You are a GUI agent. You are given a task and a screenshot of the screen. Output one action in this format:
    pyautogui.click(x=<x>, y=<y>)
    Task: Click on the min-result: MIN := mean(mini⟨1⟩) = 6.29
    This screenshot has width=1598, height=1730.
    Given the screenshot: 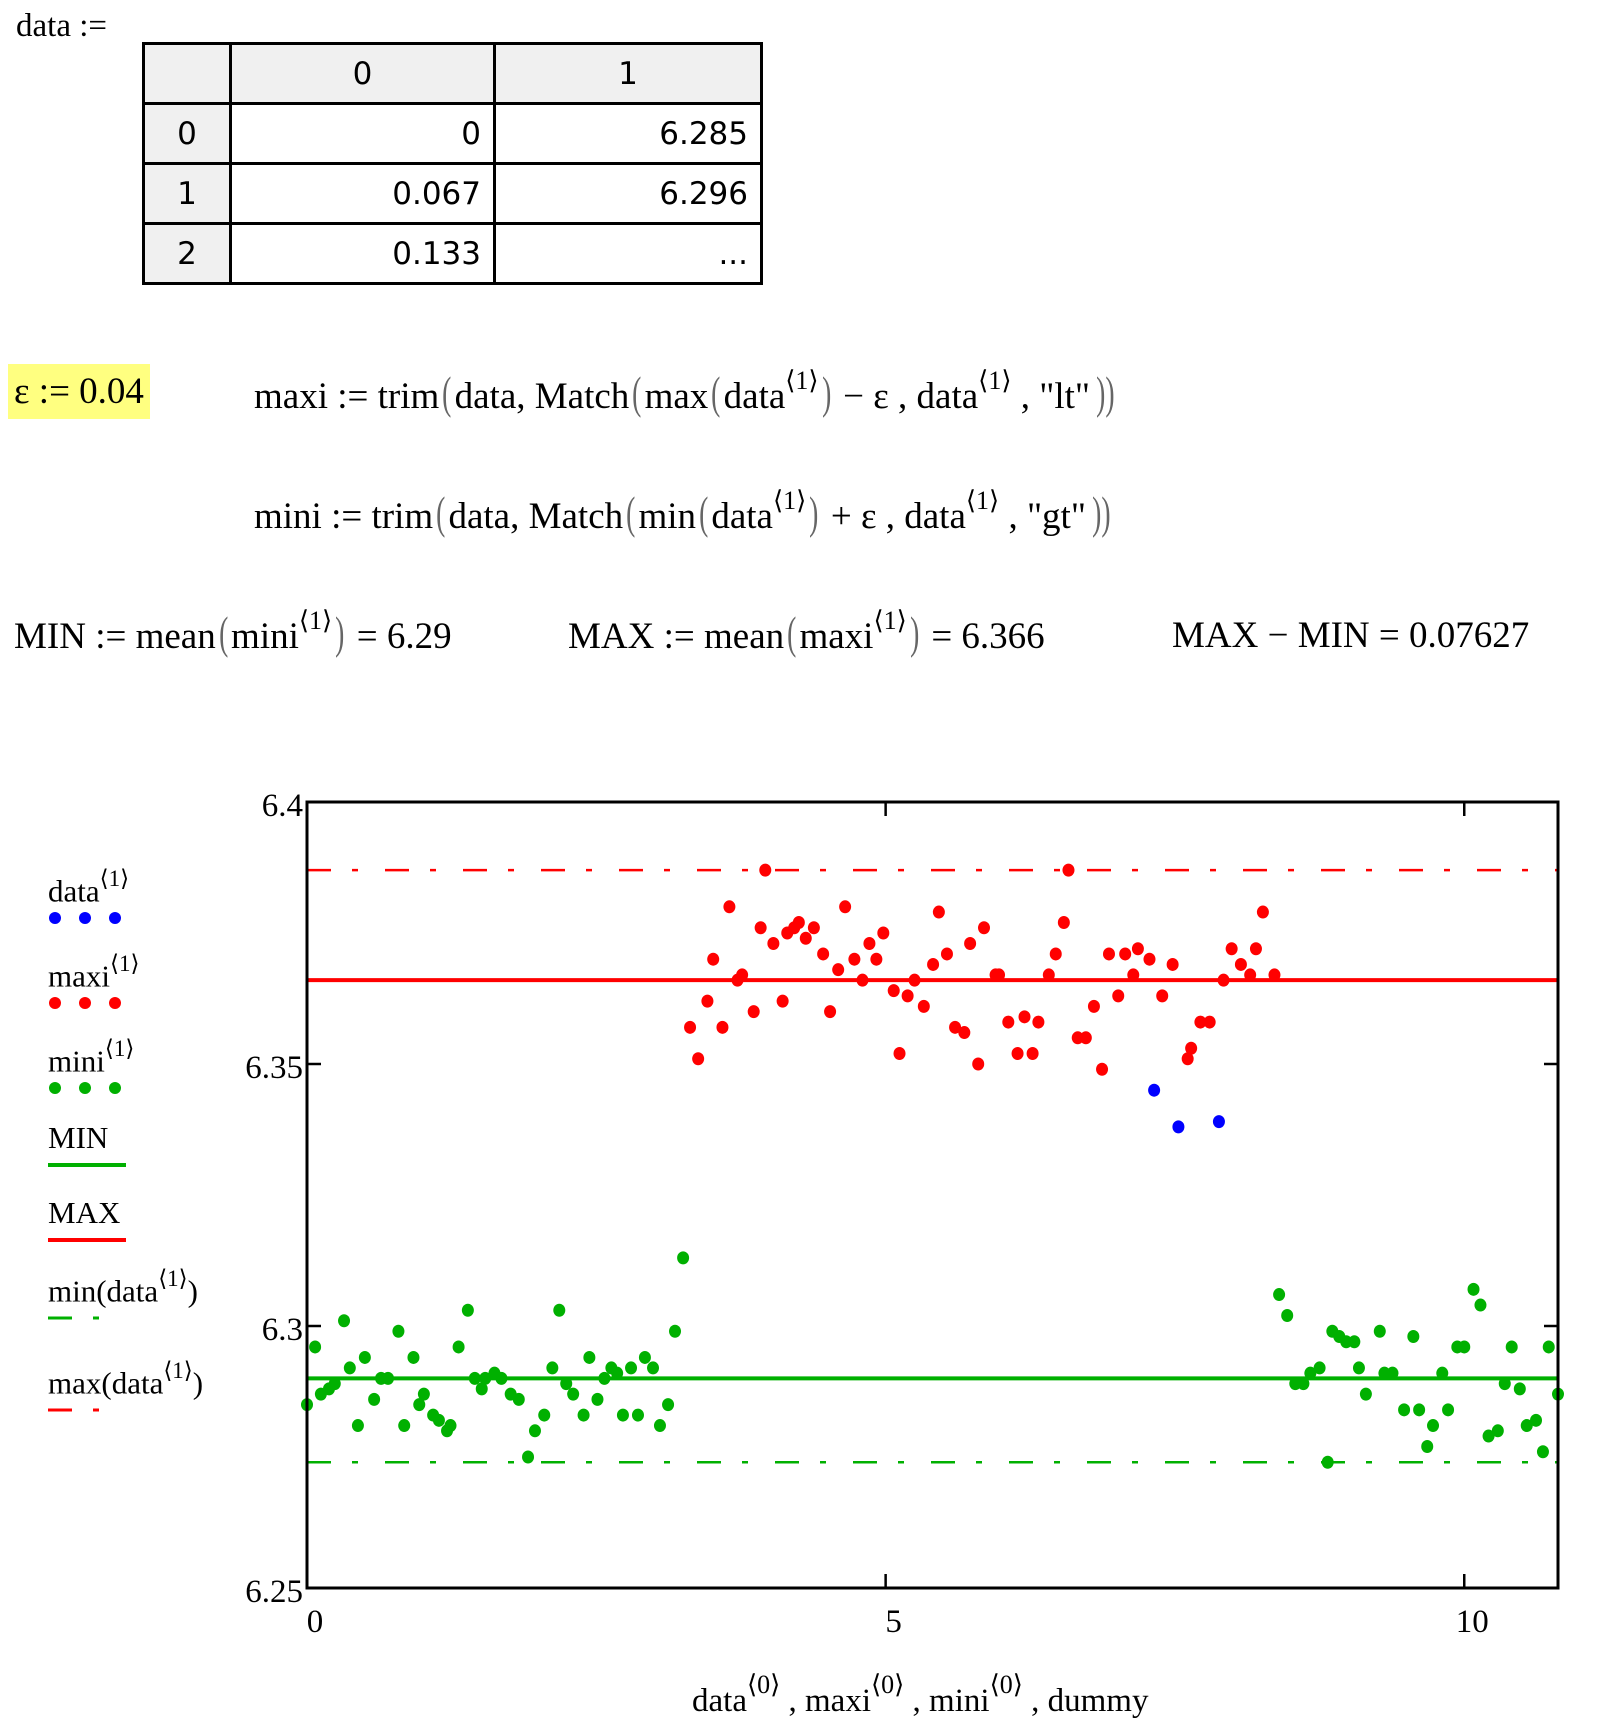 What is the action you would take?
    pyautogui.click(x=233, y=632)
    